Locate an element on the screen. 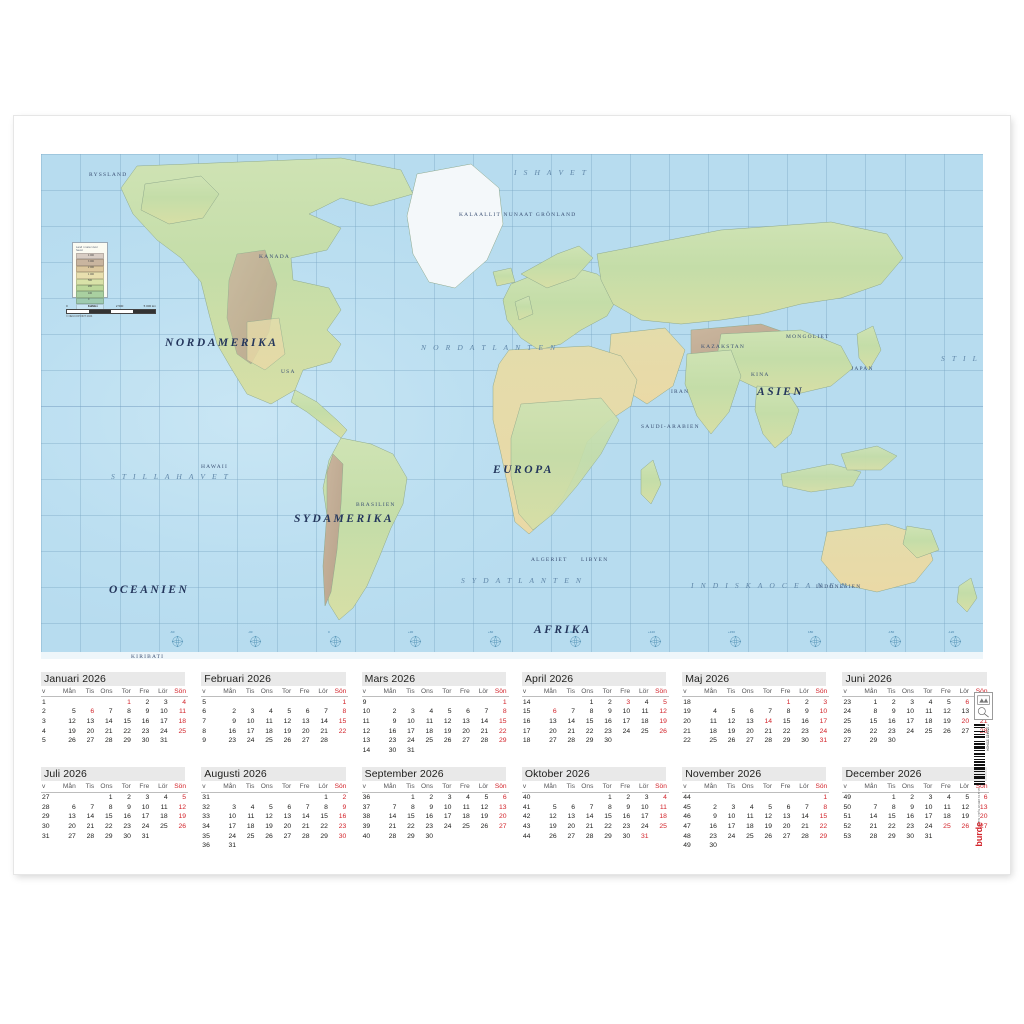 The width and height of the screenshot is (1024, 1024). day-cell: 25 is located at coordinates (164, 826).